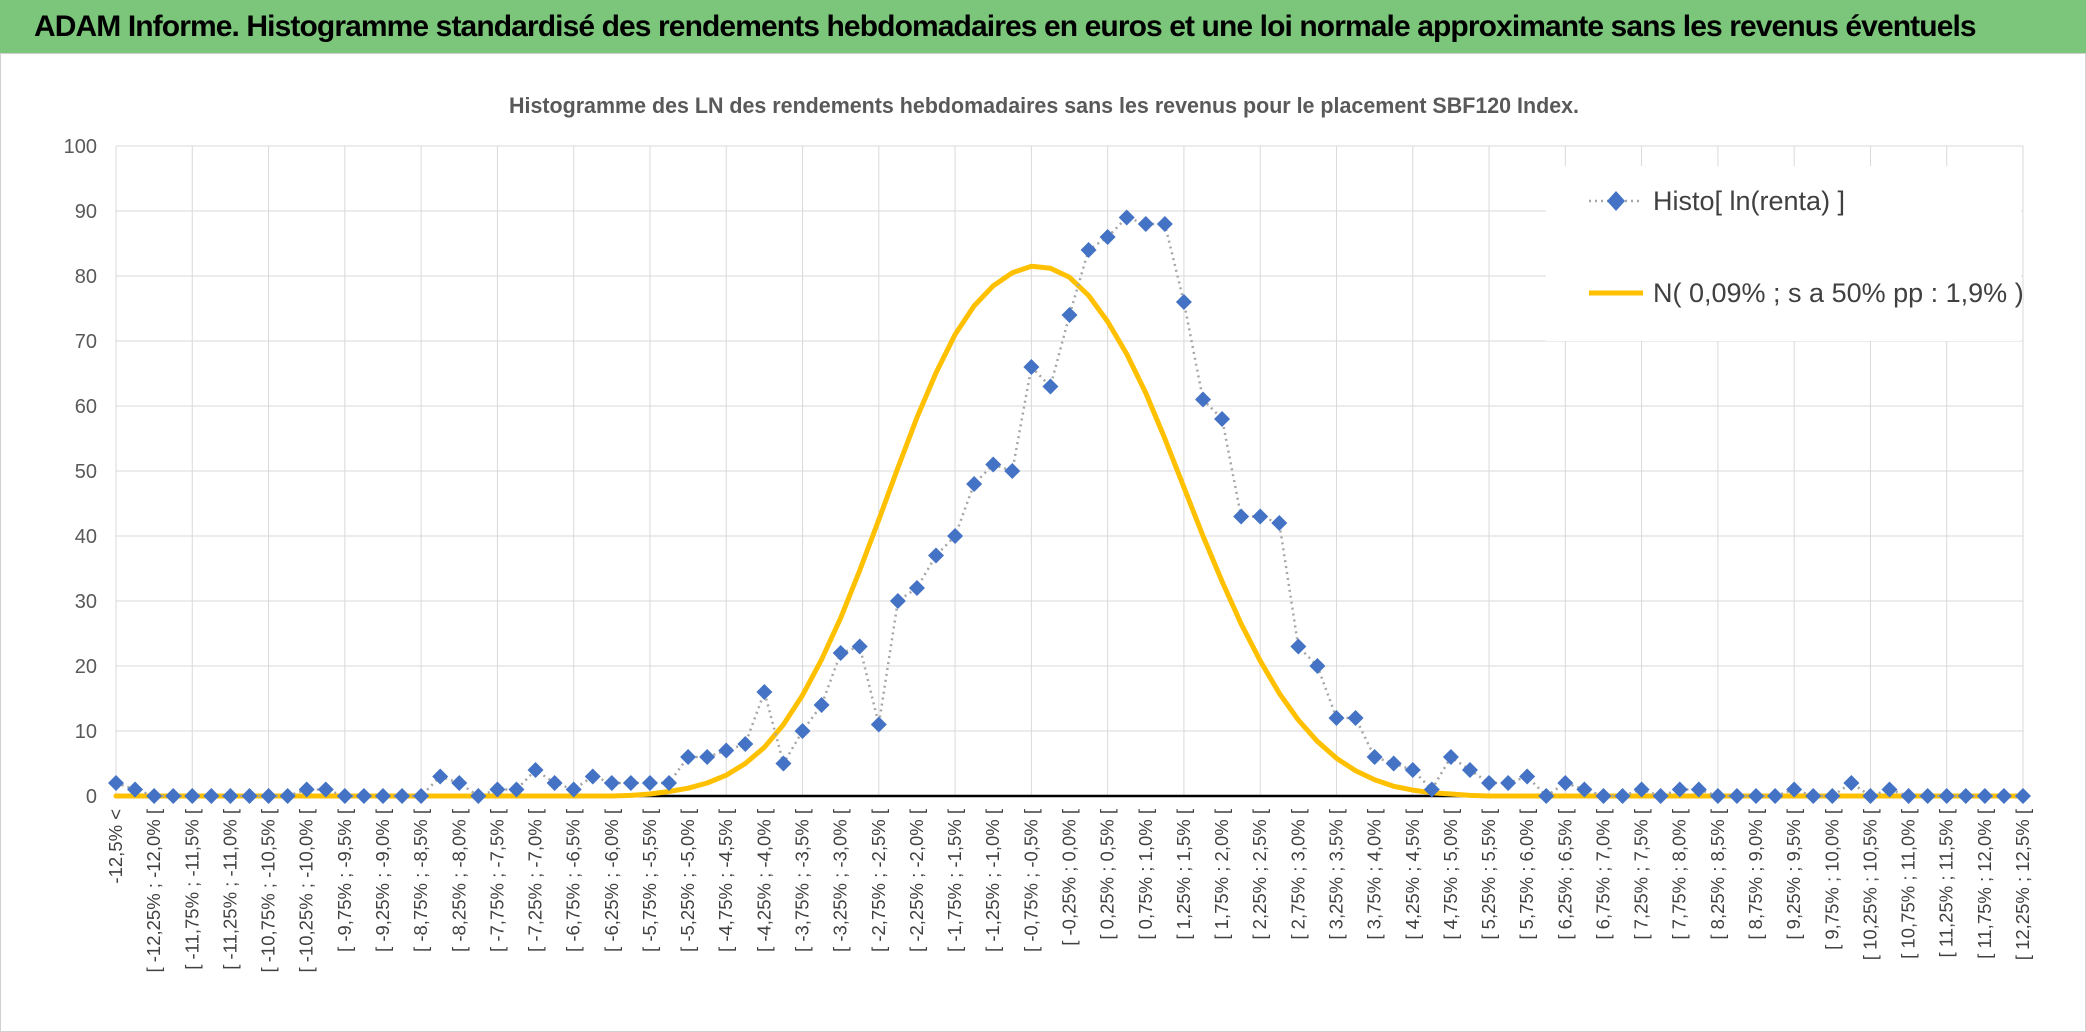  I want to click on x-tick-label: [ -5,75% ; -5,5% [, so click(649, 880).